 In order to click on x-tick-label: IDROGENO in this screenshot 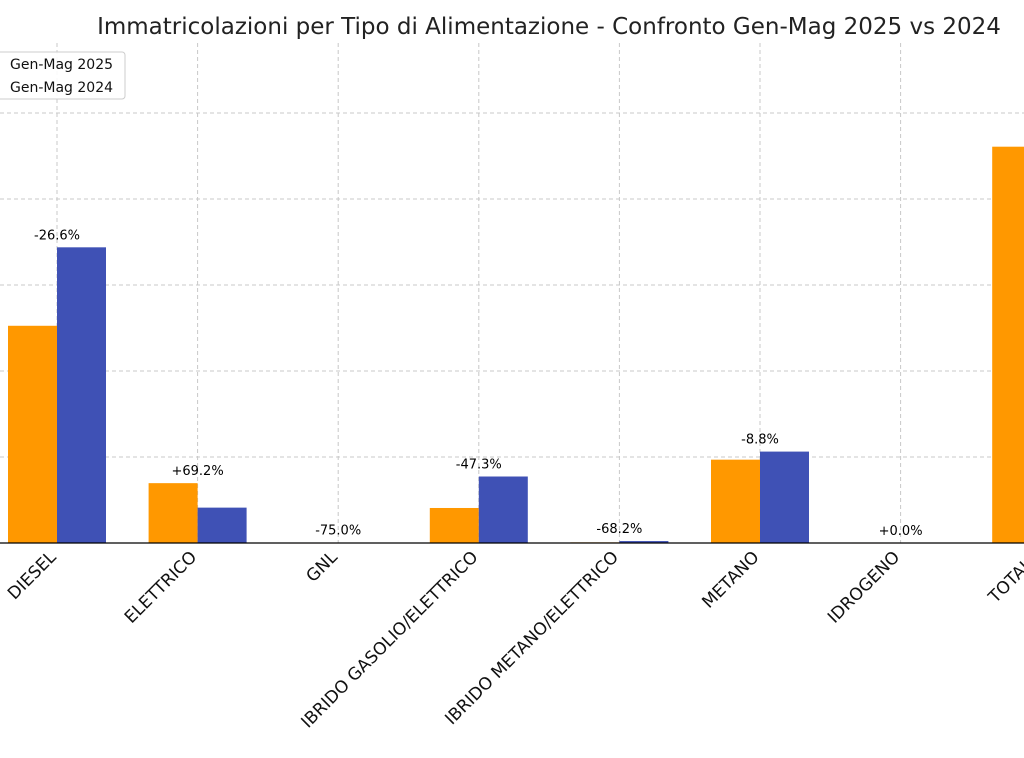, I will do `click(864, 587)`.